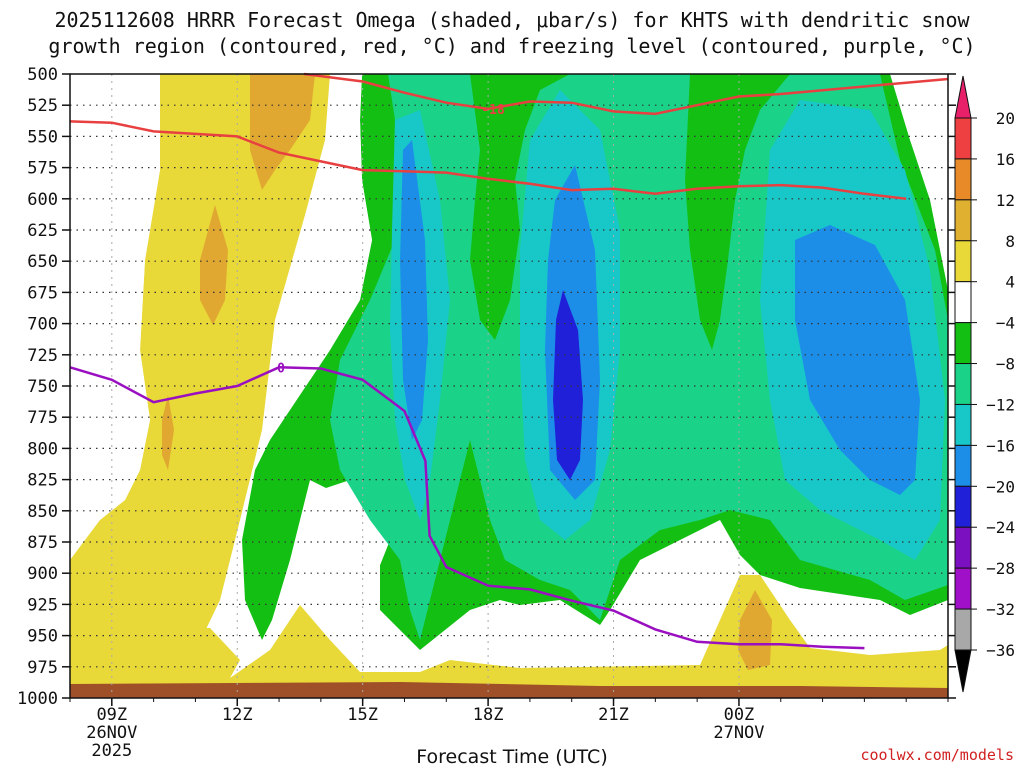 This screenshot has width=1024, height=768. I want to click on x-tick-label: 18Z, so click(488, 715).